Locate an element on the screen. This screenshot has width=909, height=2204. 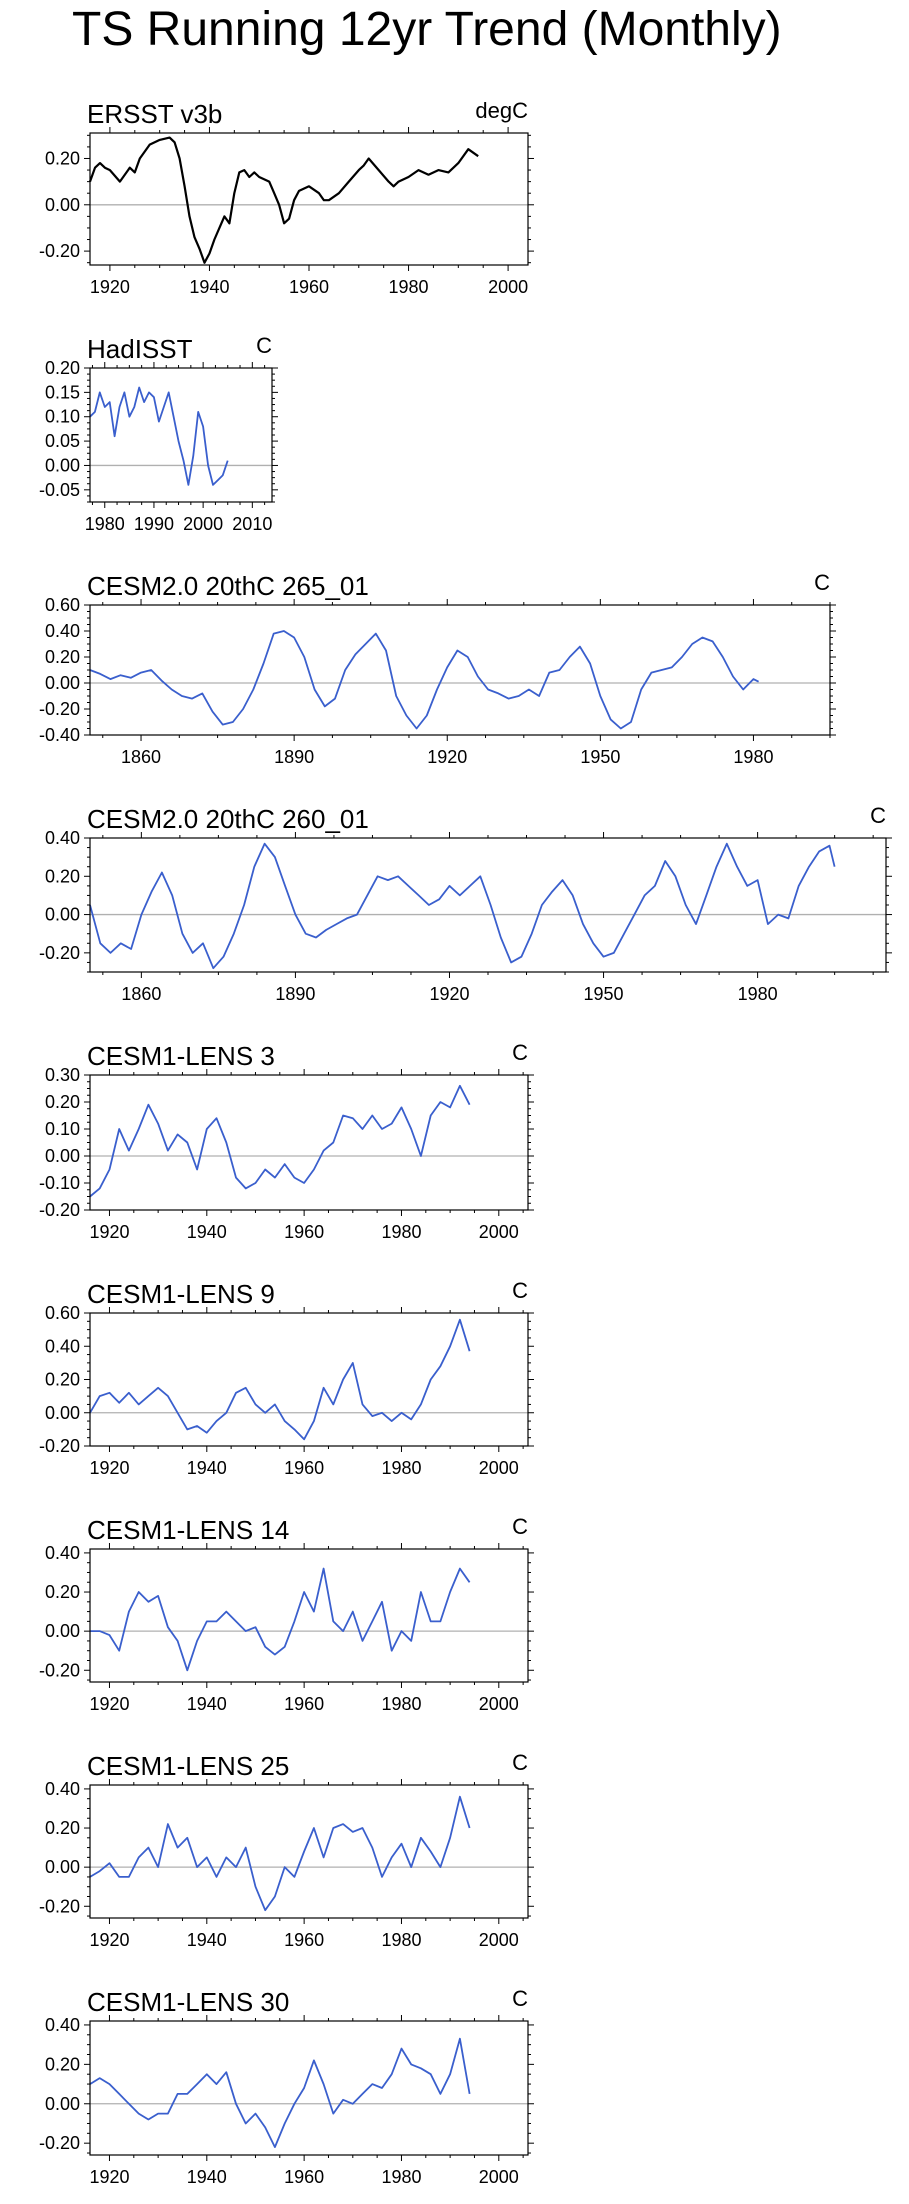
y-tick-label: -0.10 is located at coordinates (59, 1183).